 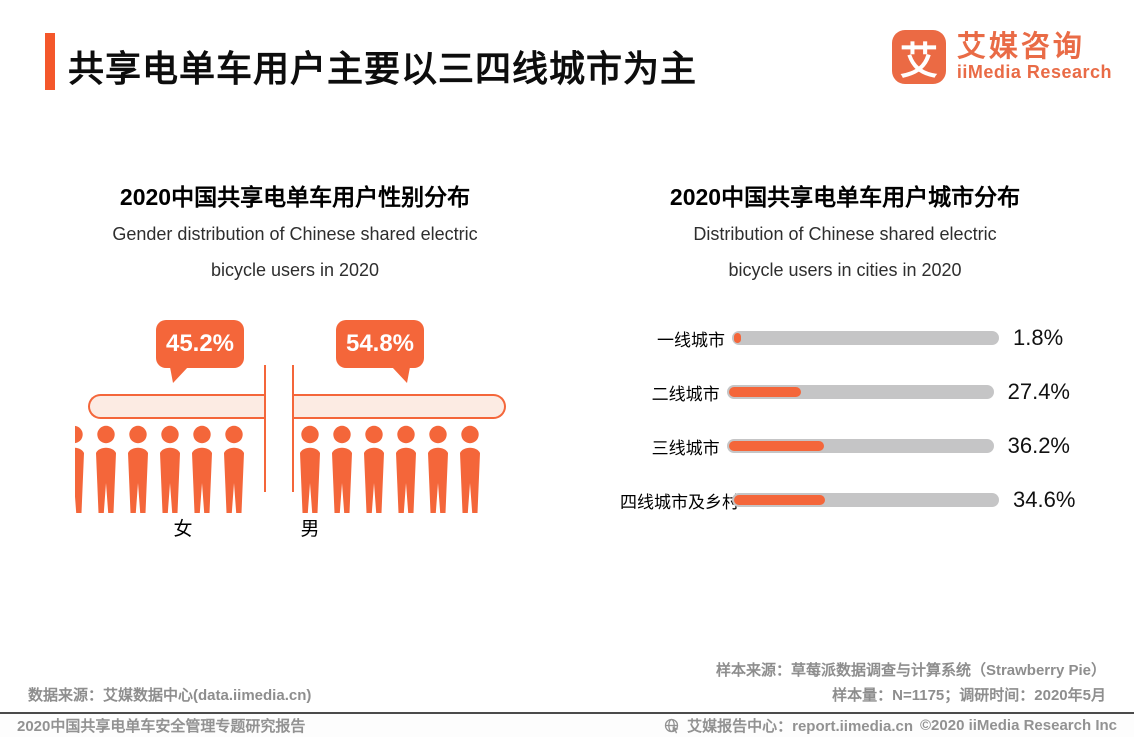 I want to click on city-bar-row: 二线城市 27.4%, so click(x=845, y=392).